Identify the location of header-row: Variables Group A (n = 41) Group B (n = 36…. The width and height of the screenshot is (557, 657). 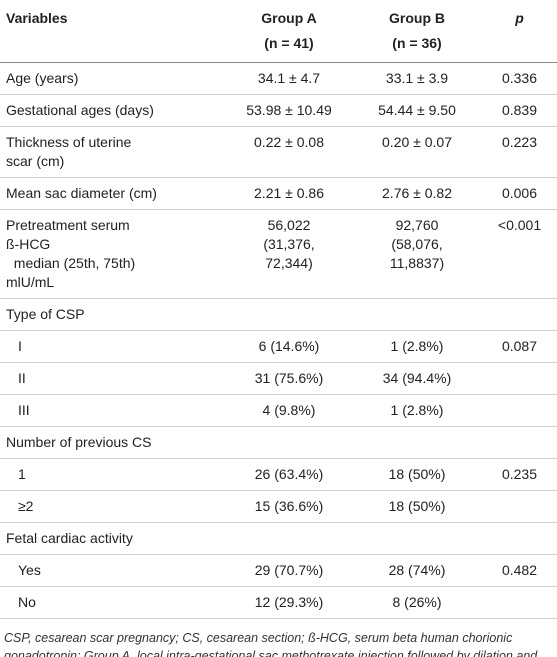
(278, 31).